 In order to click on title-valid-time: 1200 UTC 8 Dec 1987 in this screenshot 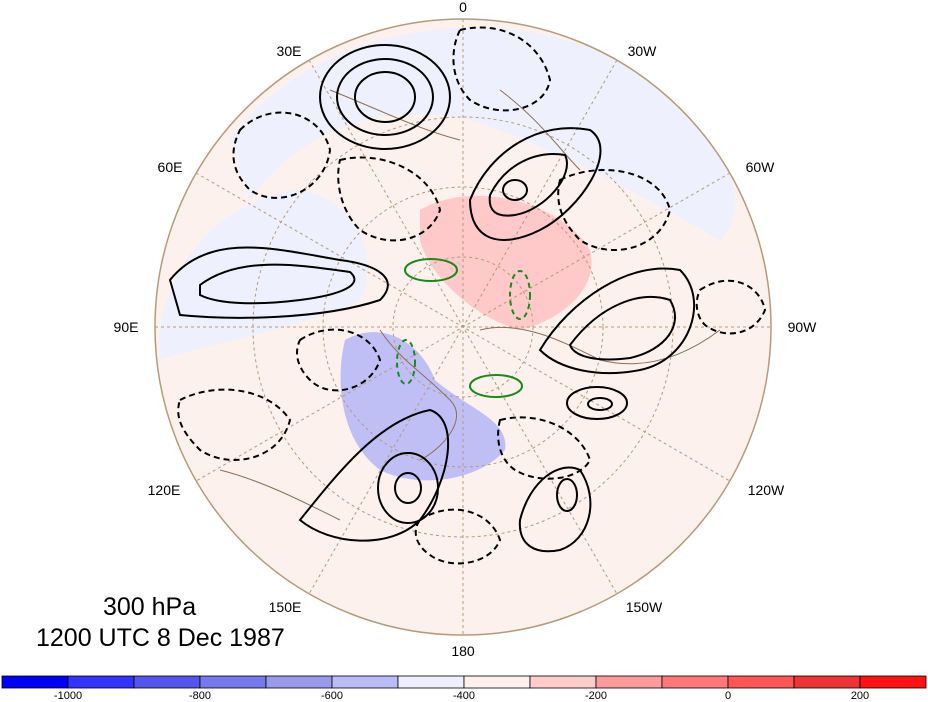, I will do `click(160, 638)`.